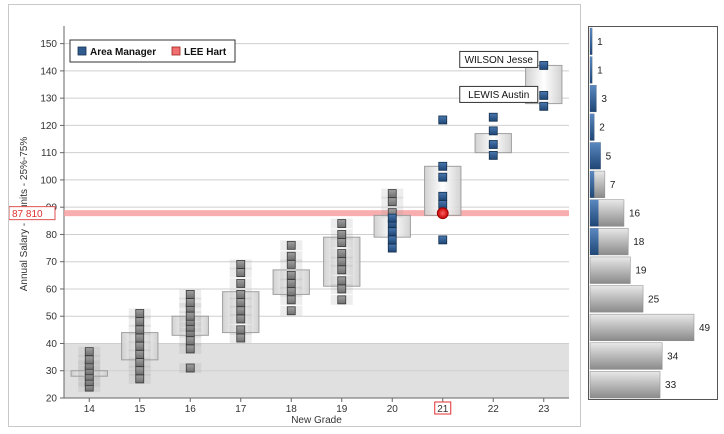 The height and width of the screenshot is (434, 724). Describe the element at coordinates (140, 409) in the screenshot. I see `x-tick-label: 15` at that location.